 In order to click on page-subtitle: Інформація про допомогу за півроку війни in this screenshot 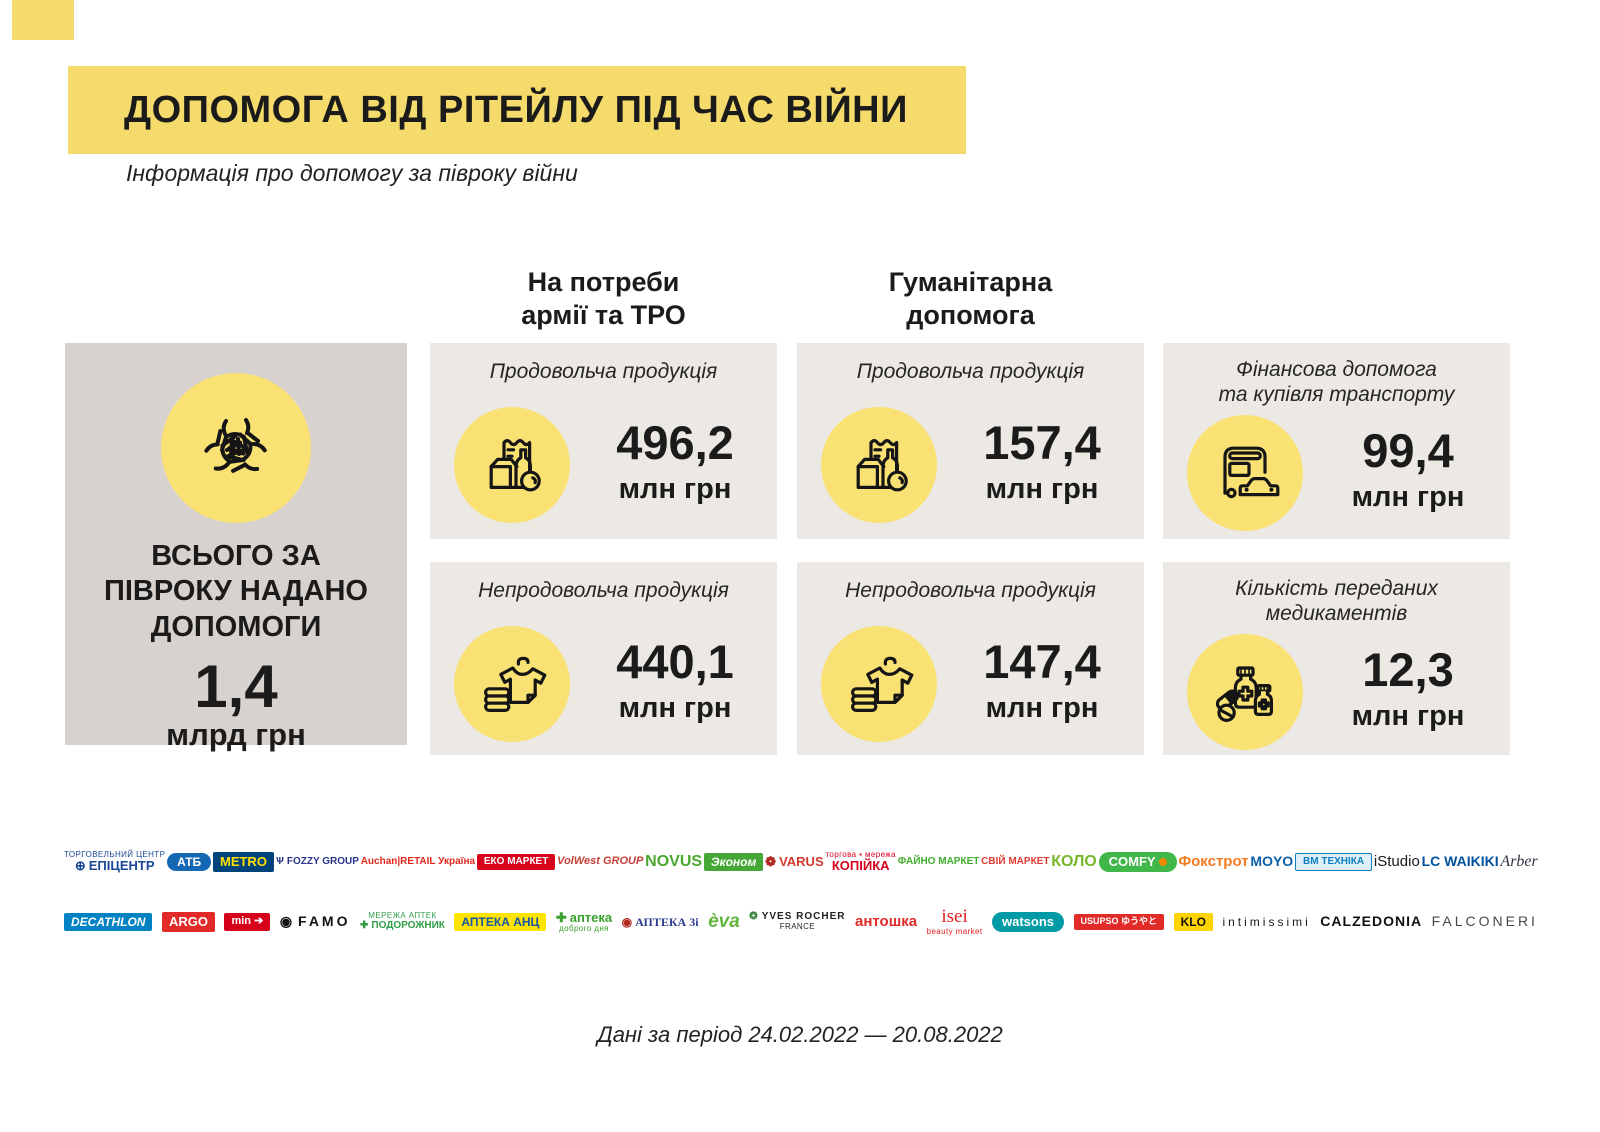, I will do `click(352, 173)`.